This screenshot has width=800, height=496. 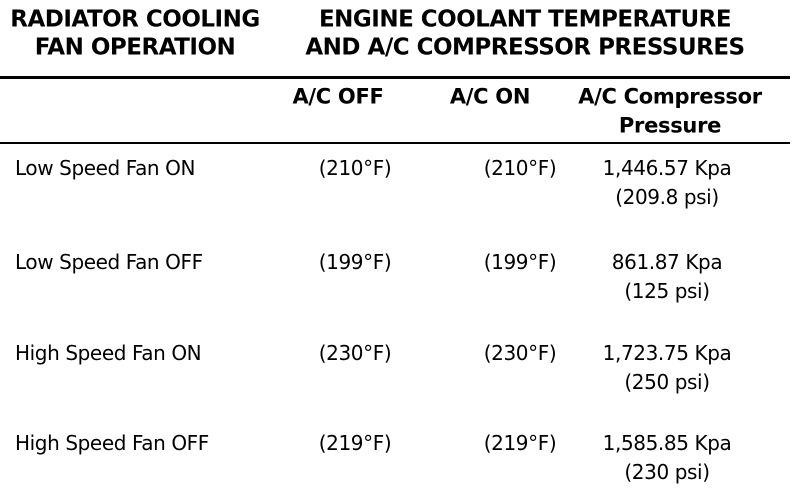 What do you see at coordinates (135, 47) in the screenshot?
I see `header-left: FAN OPERATION` at bounding box center [135, 47].